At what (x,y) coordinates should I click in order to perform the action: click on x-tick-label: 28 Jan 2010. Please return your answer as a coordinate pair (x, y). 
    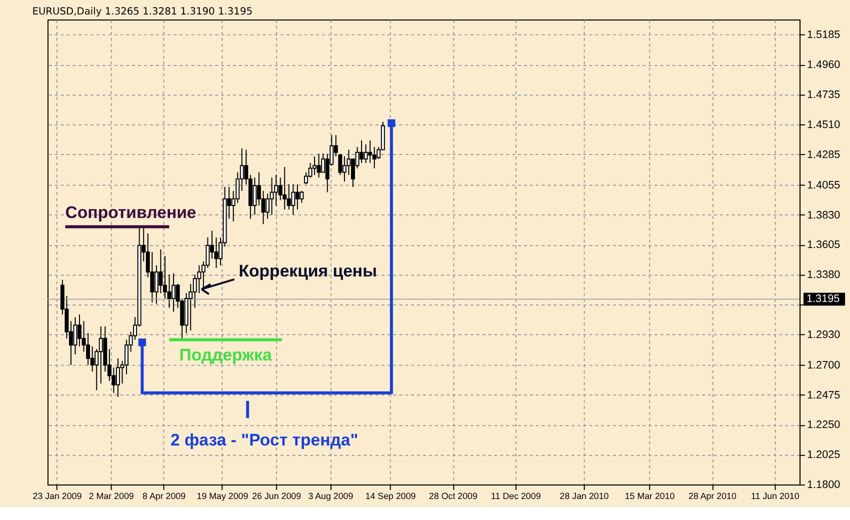
    Looking at the image, I should click on (584, 495).